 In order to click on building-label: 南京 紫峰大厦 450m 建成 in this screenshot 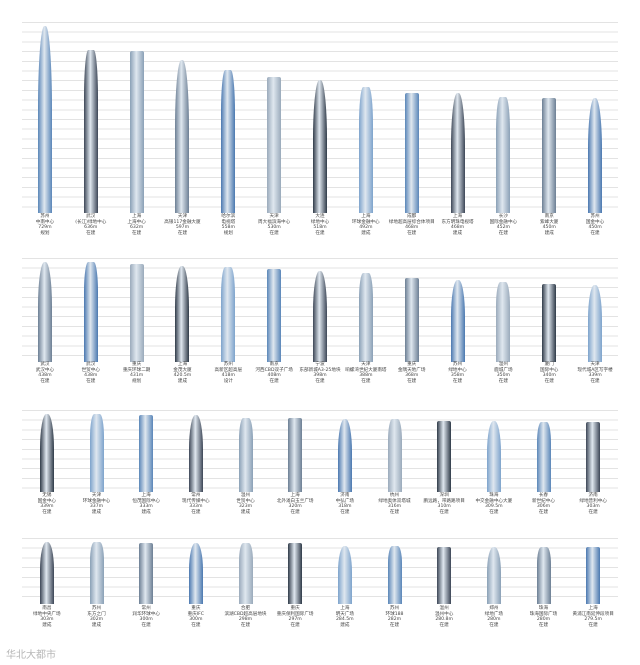, I will do `click(549, 225)`.